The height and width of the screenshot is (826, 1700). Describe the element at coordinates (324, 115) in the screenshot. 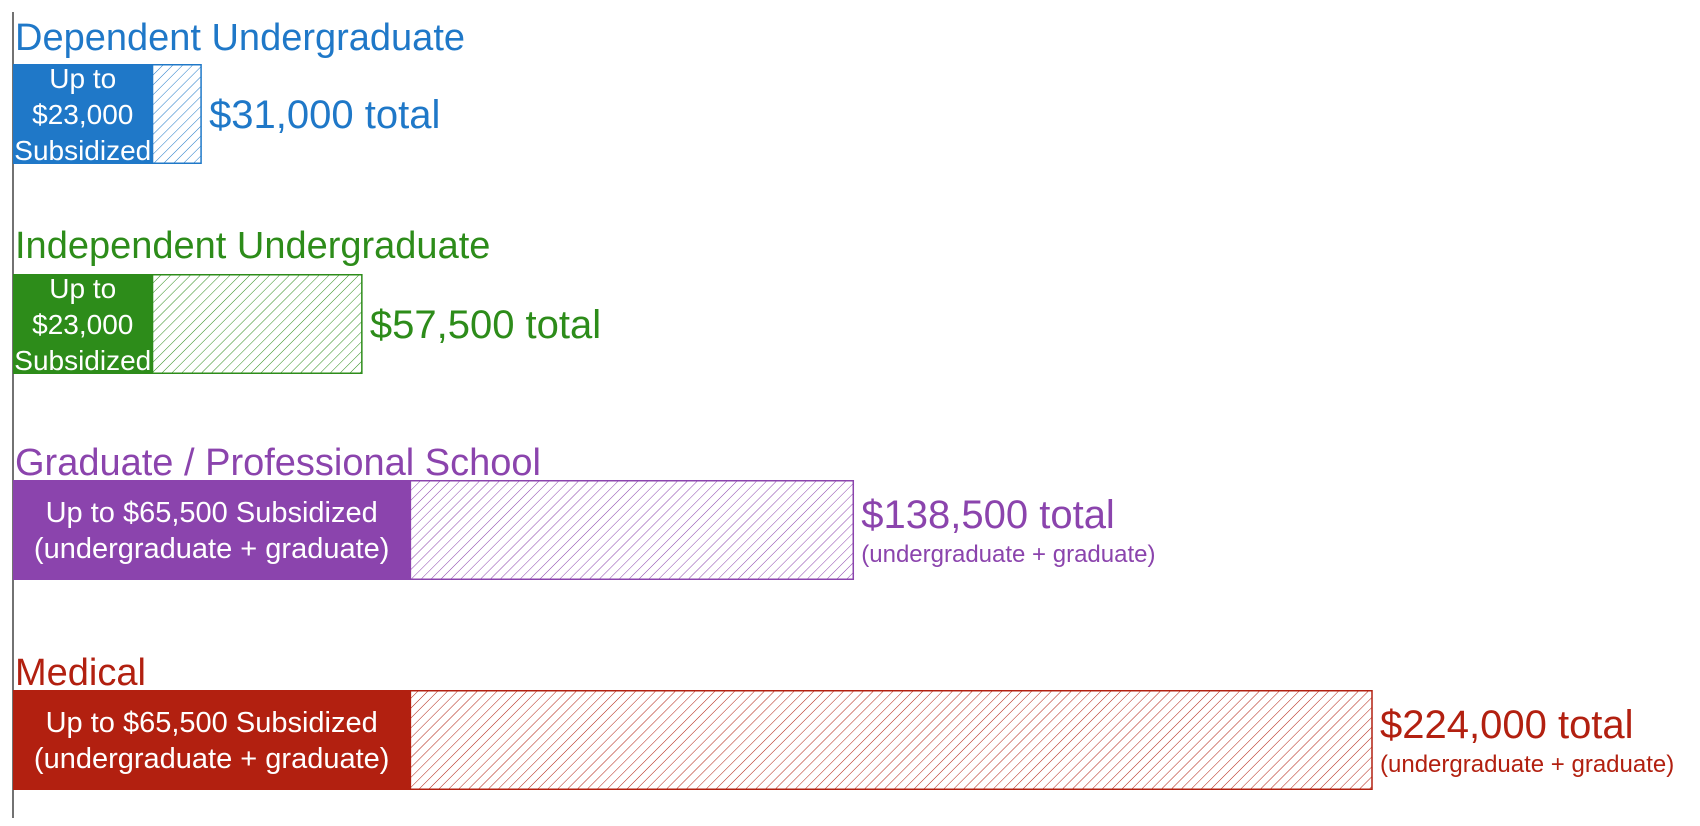

I see `total-label: $31,000 total` at that location.